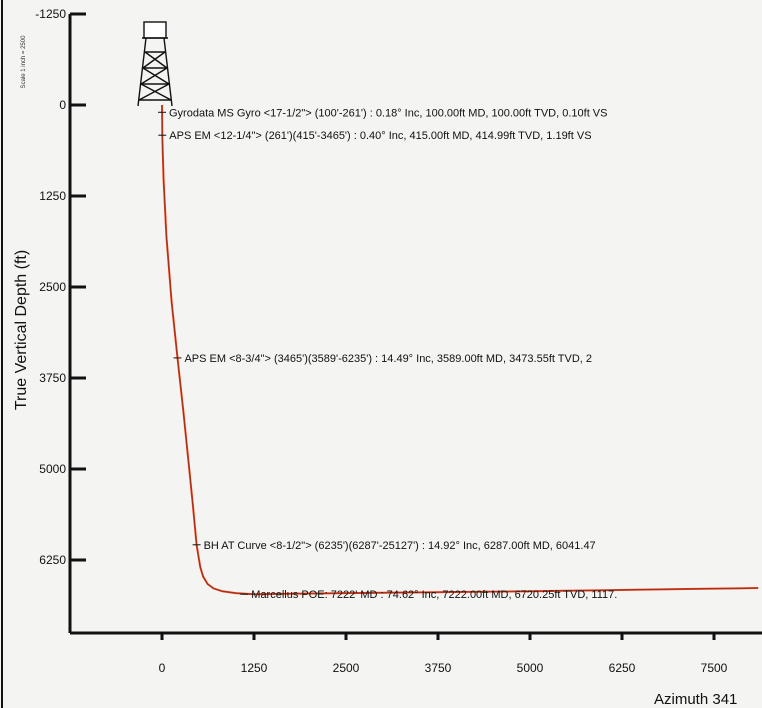  I want to click on y-tick-label: 5000, so click(52, 469).